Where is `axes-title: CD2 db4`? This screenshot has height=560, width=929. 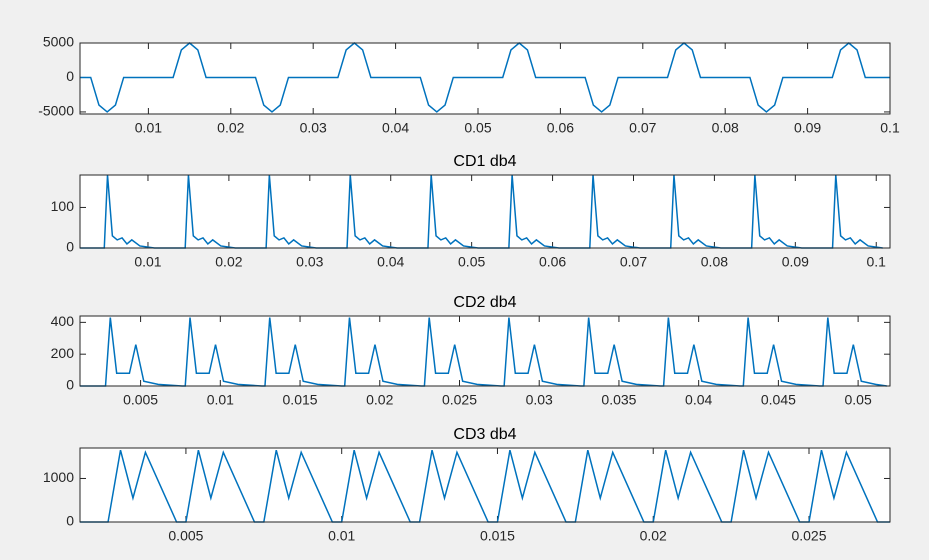 axes-title: CD2 db4 is located at coordinates (484, 302).